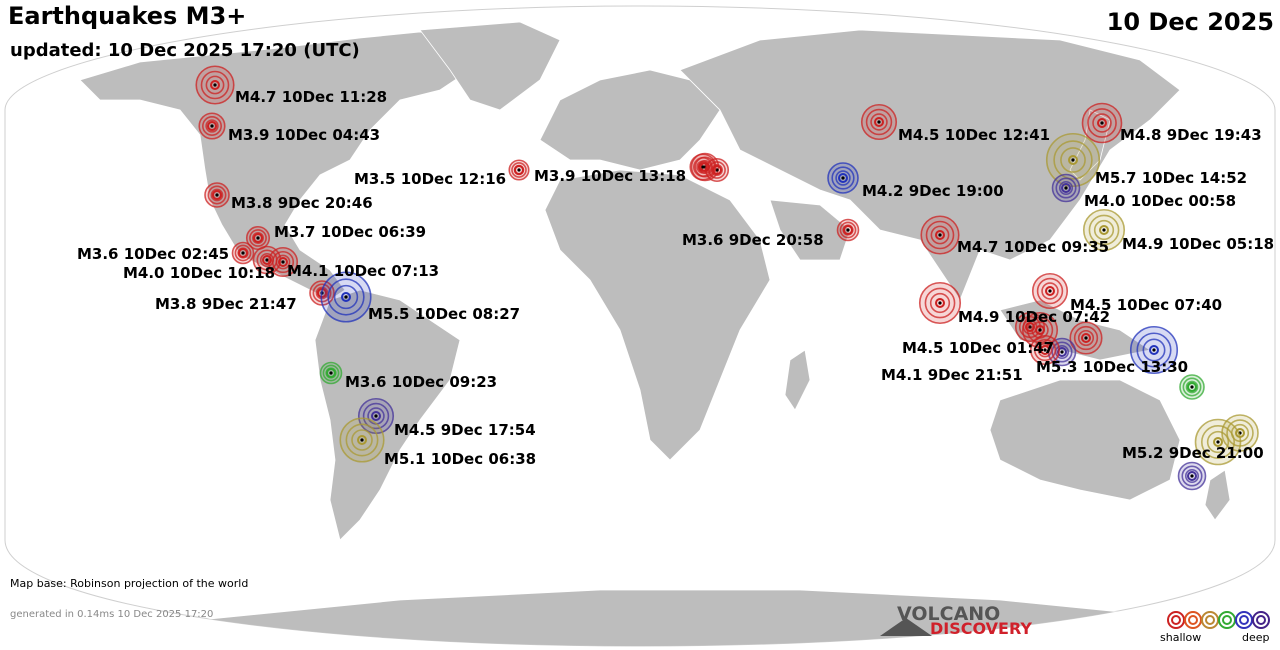  I want to click on earthquake-label: M3.9 10Dec 13:18, so click(610, 176).